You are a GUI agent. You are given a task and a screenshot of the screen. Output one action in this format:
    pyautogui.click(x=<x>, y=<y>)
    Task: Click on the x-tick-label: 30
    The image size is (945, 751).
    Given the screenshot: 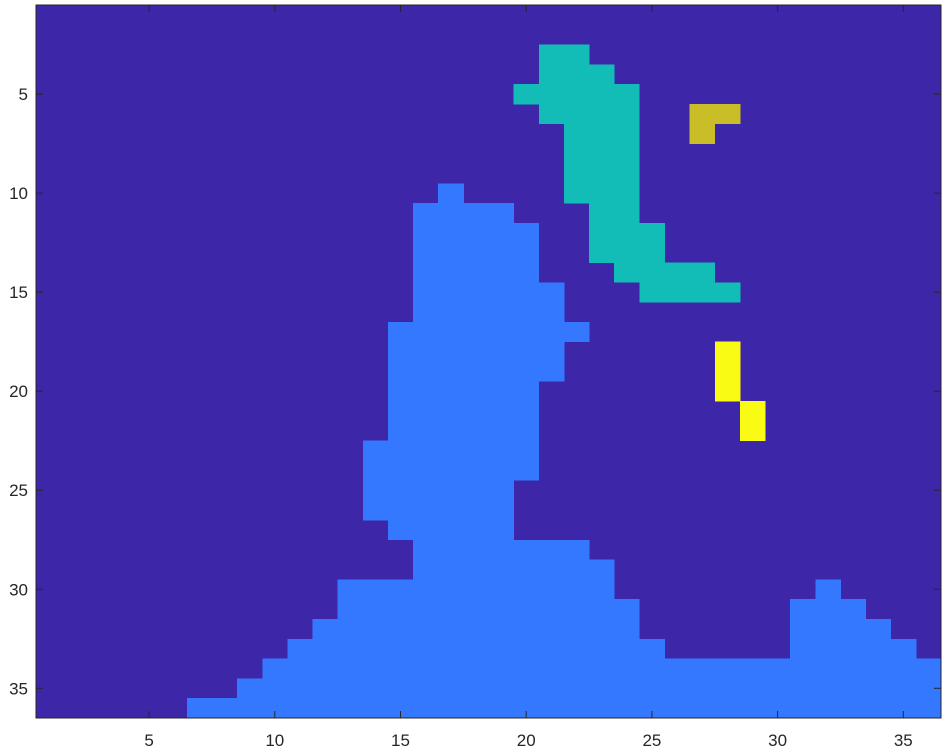 What is the action you would take?
    pyautogui.click(x=777, y=740)
    